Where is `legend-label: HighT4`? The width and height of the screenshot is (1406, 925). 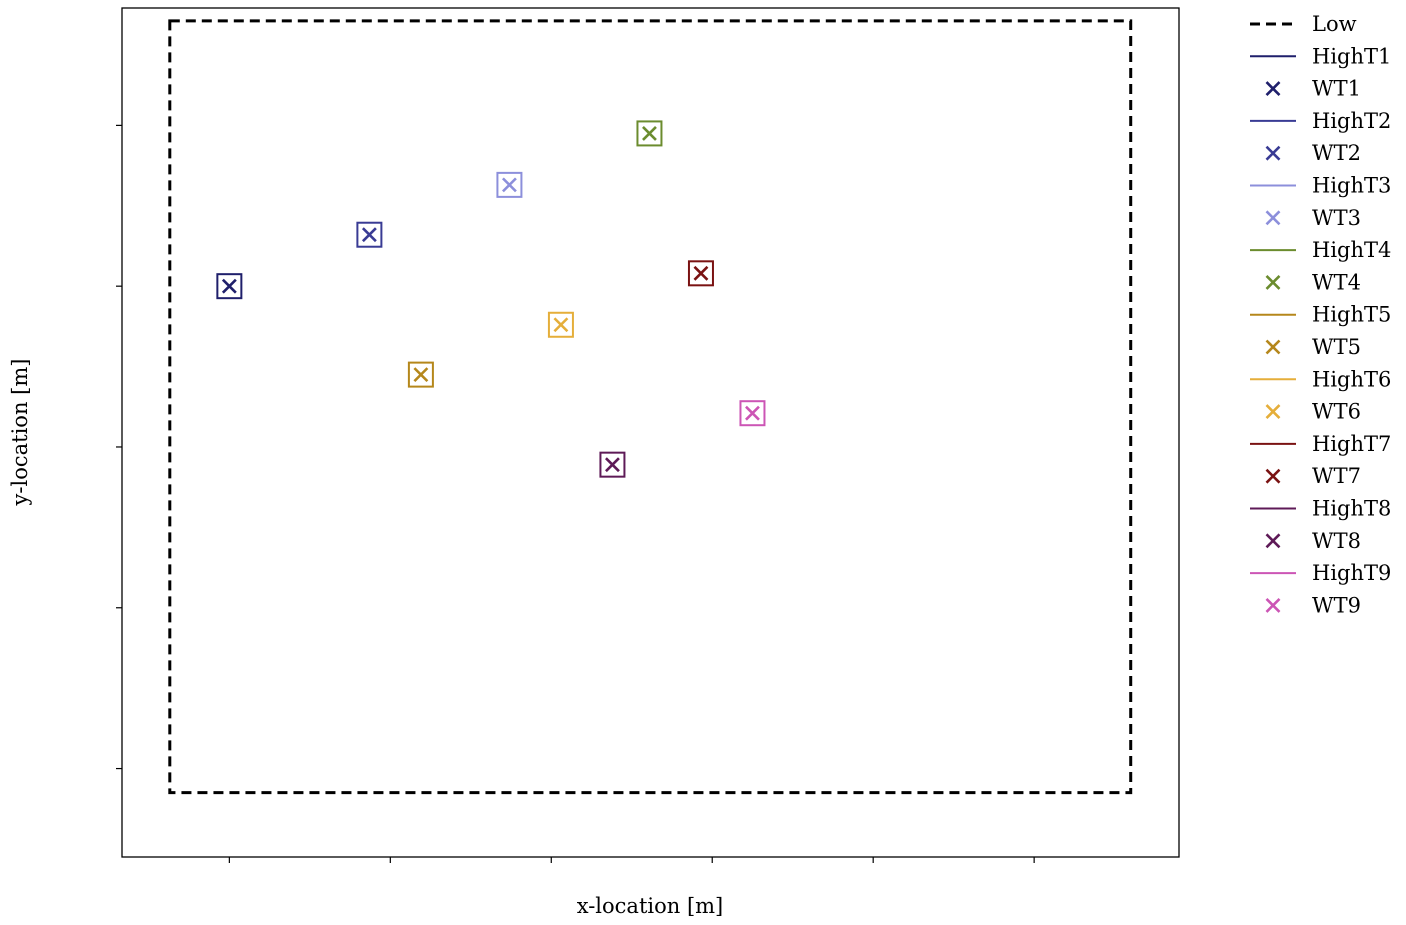
legend-label: HighT4 is located at coordinates (1351, 250).